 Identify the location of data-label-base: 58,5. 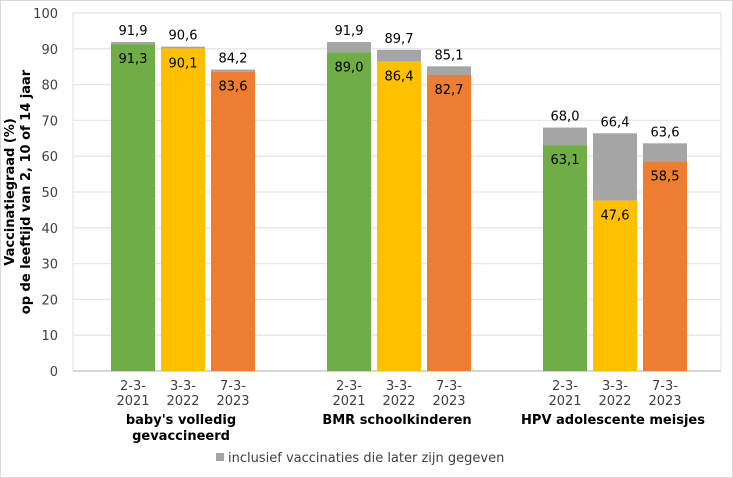
(665, 177).